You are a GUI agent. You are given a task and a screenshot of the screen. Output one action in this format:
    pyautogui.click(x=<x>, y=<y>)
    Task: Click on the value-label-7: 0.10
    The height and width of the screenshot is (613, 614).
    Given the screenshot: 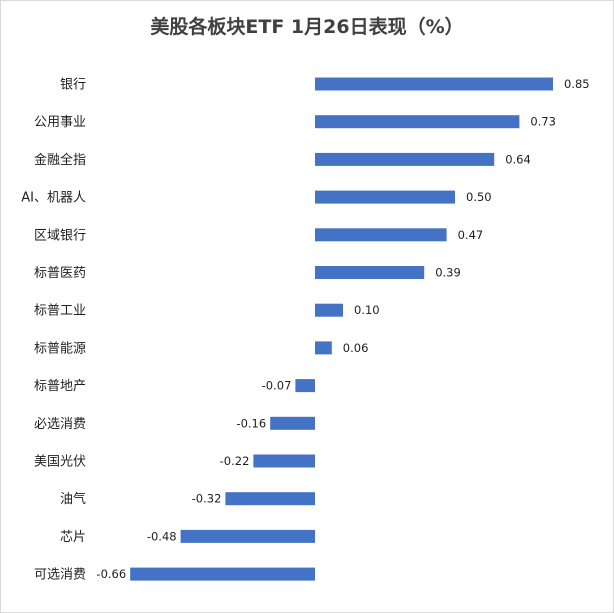 What is the action you would take?
    pyautogui.click(x=367, y=310)
    